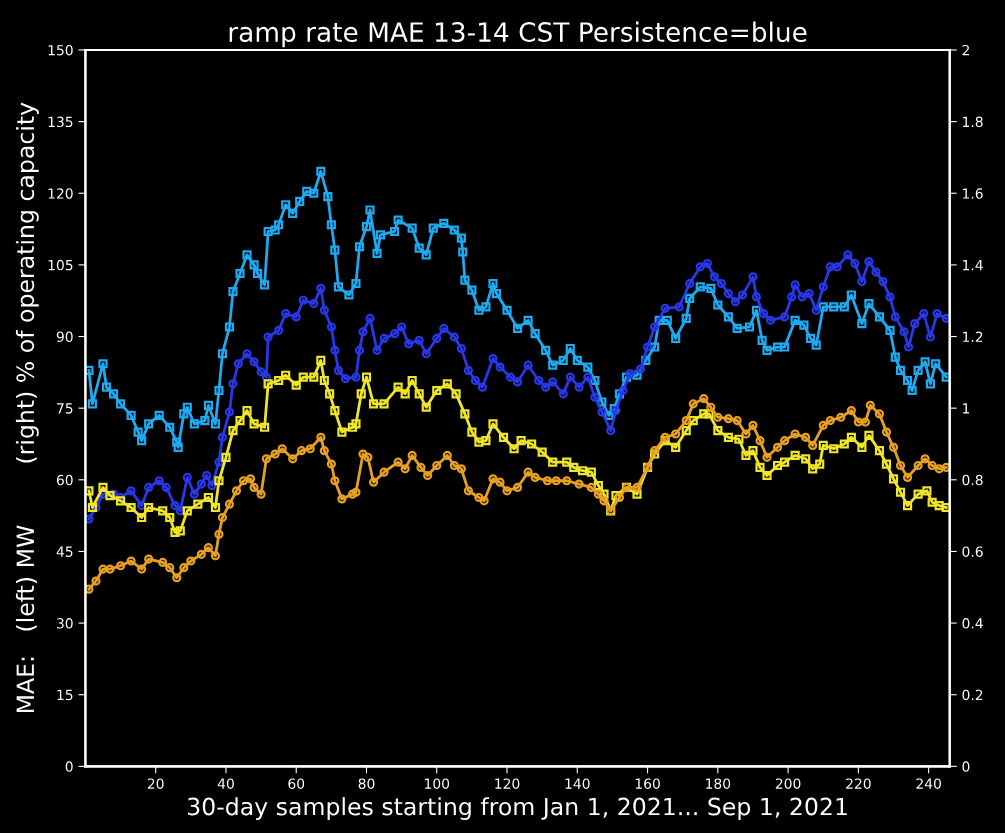  What do you see at coordinates (973, 193) in the screenshot?
I see `y2-tick-label: 1.6` at bounding box center [973, 193].